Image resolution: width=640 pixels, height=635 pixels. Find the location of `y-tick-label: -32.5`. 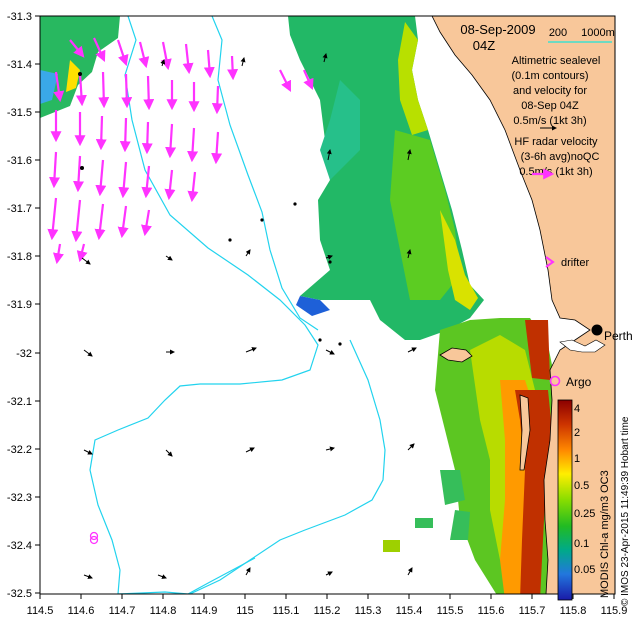

y-tick-label: -32.5 is located at coordinates (19, 594).